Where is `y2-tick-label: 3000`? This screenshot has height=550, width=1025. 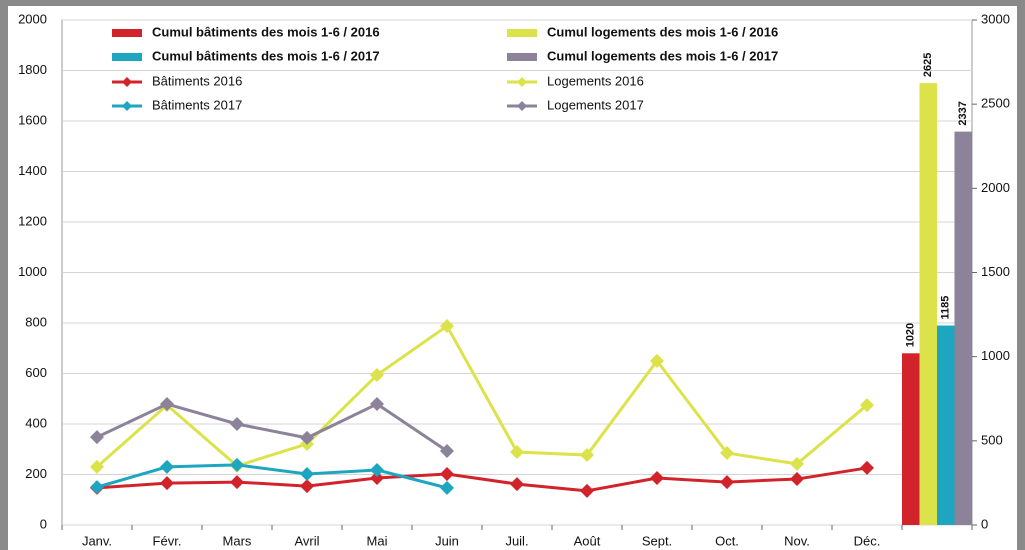
y2-tick-label: 3000 is located at coordinates (995, 18).